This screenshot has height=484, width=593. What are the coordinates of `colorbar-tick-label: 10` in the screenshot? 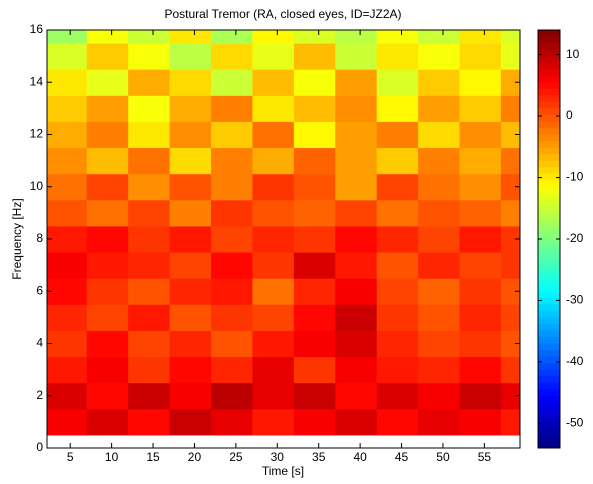 It's located at (573, 54).